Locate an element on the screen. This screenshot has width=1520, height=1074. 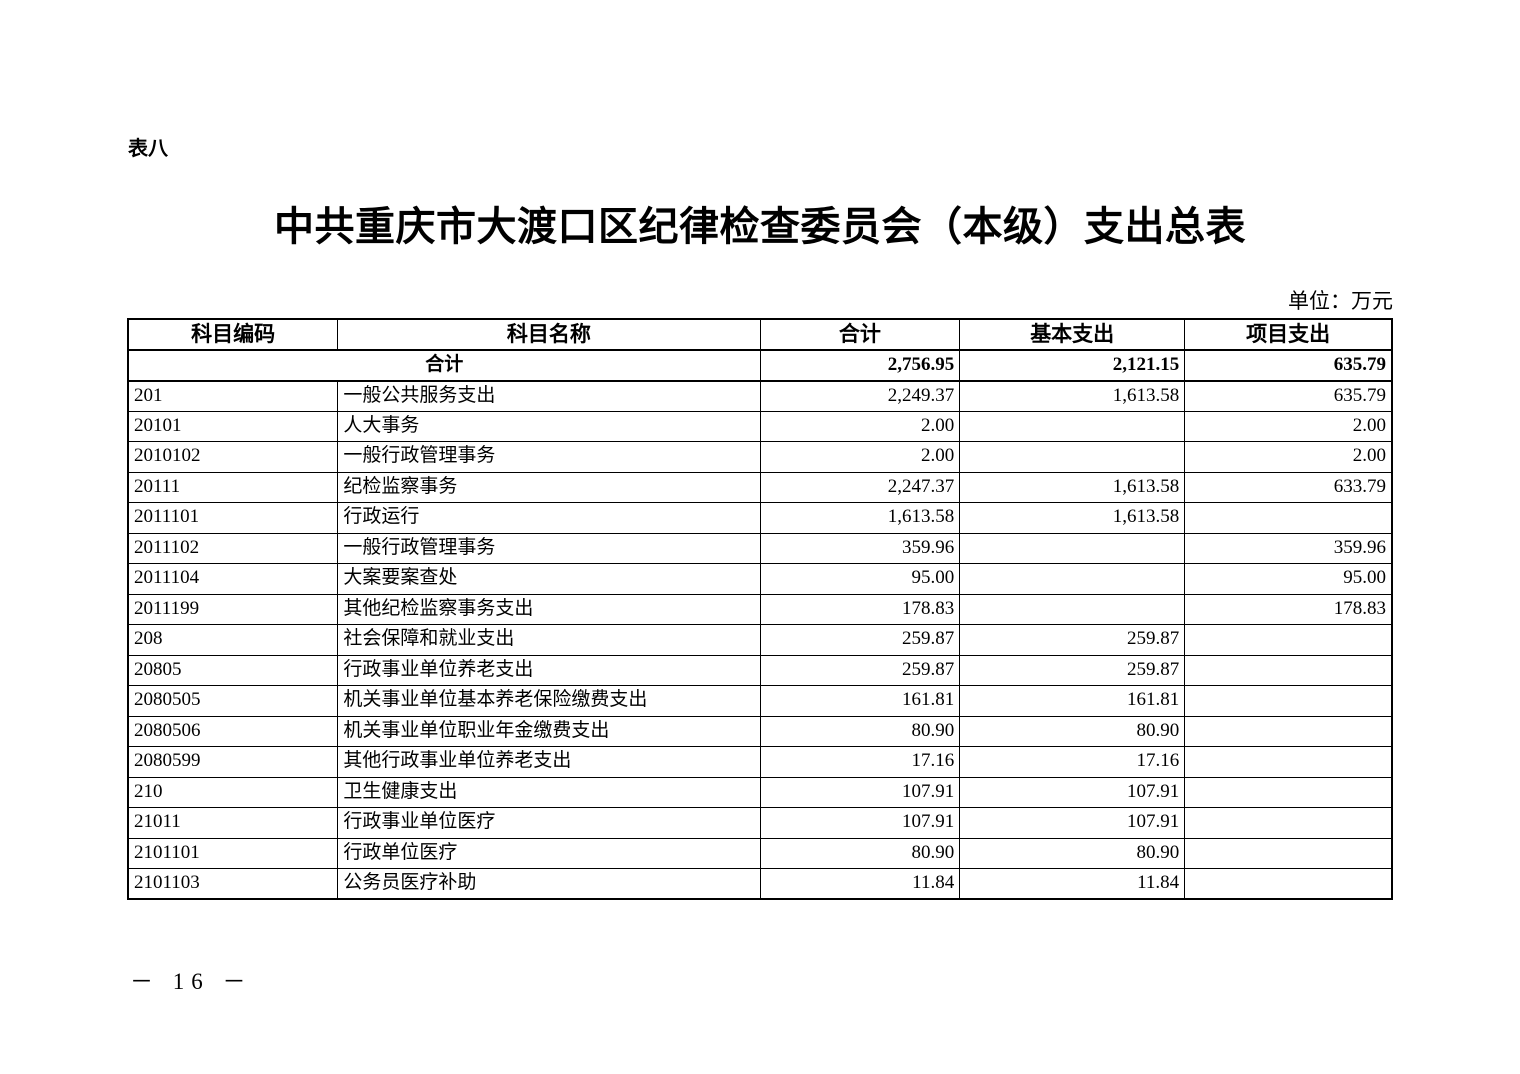
cell-basic: 2,121.15 is located at coordinates (1072, 365).